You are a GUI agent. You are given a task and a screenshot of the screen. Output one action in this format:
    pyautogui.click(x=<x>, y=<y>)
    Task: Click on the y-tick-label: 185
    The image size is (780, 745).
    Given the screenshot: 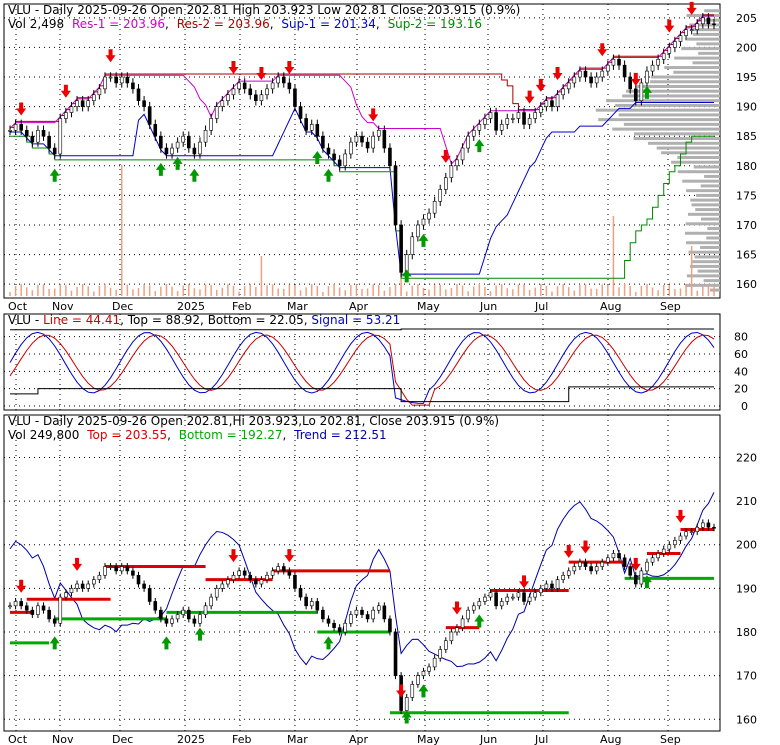 What is the action you would take?
    pyautogui.click(x=746, y=136)
    